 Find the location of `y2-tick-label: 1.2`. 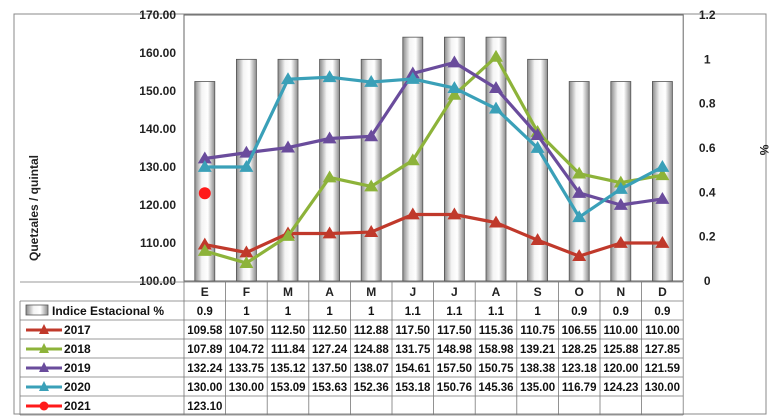

y2-tick-label: 1.2 is located at coordinates (707, 15).